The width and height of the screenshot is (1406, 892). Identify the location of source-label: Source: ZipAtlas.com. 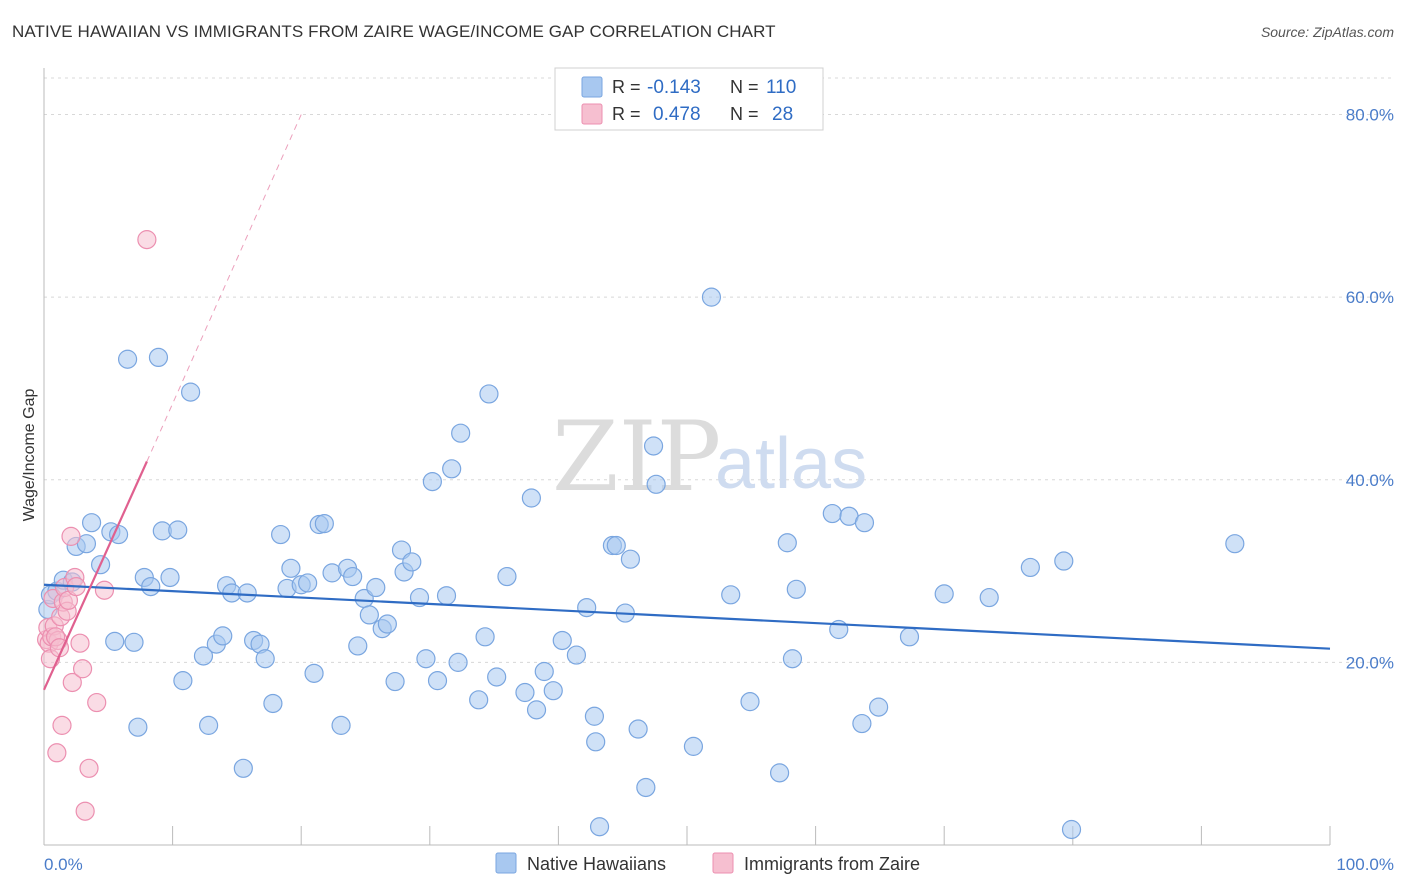
(1327, 32).